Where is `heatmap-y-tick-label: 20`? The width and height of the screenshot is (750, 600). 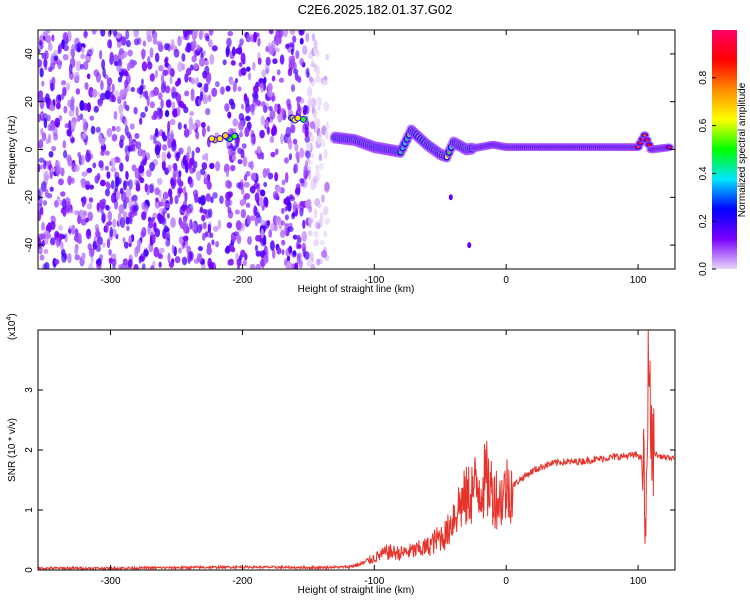 heatmap-y-tick-label: 20 is located at coordinates (29, 102).